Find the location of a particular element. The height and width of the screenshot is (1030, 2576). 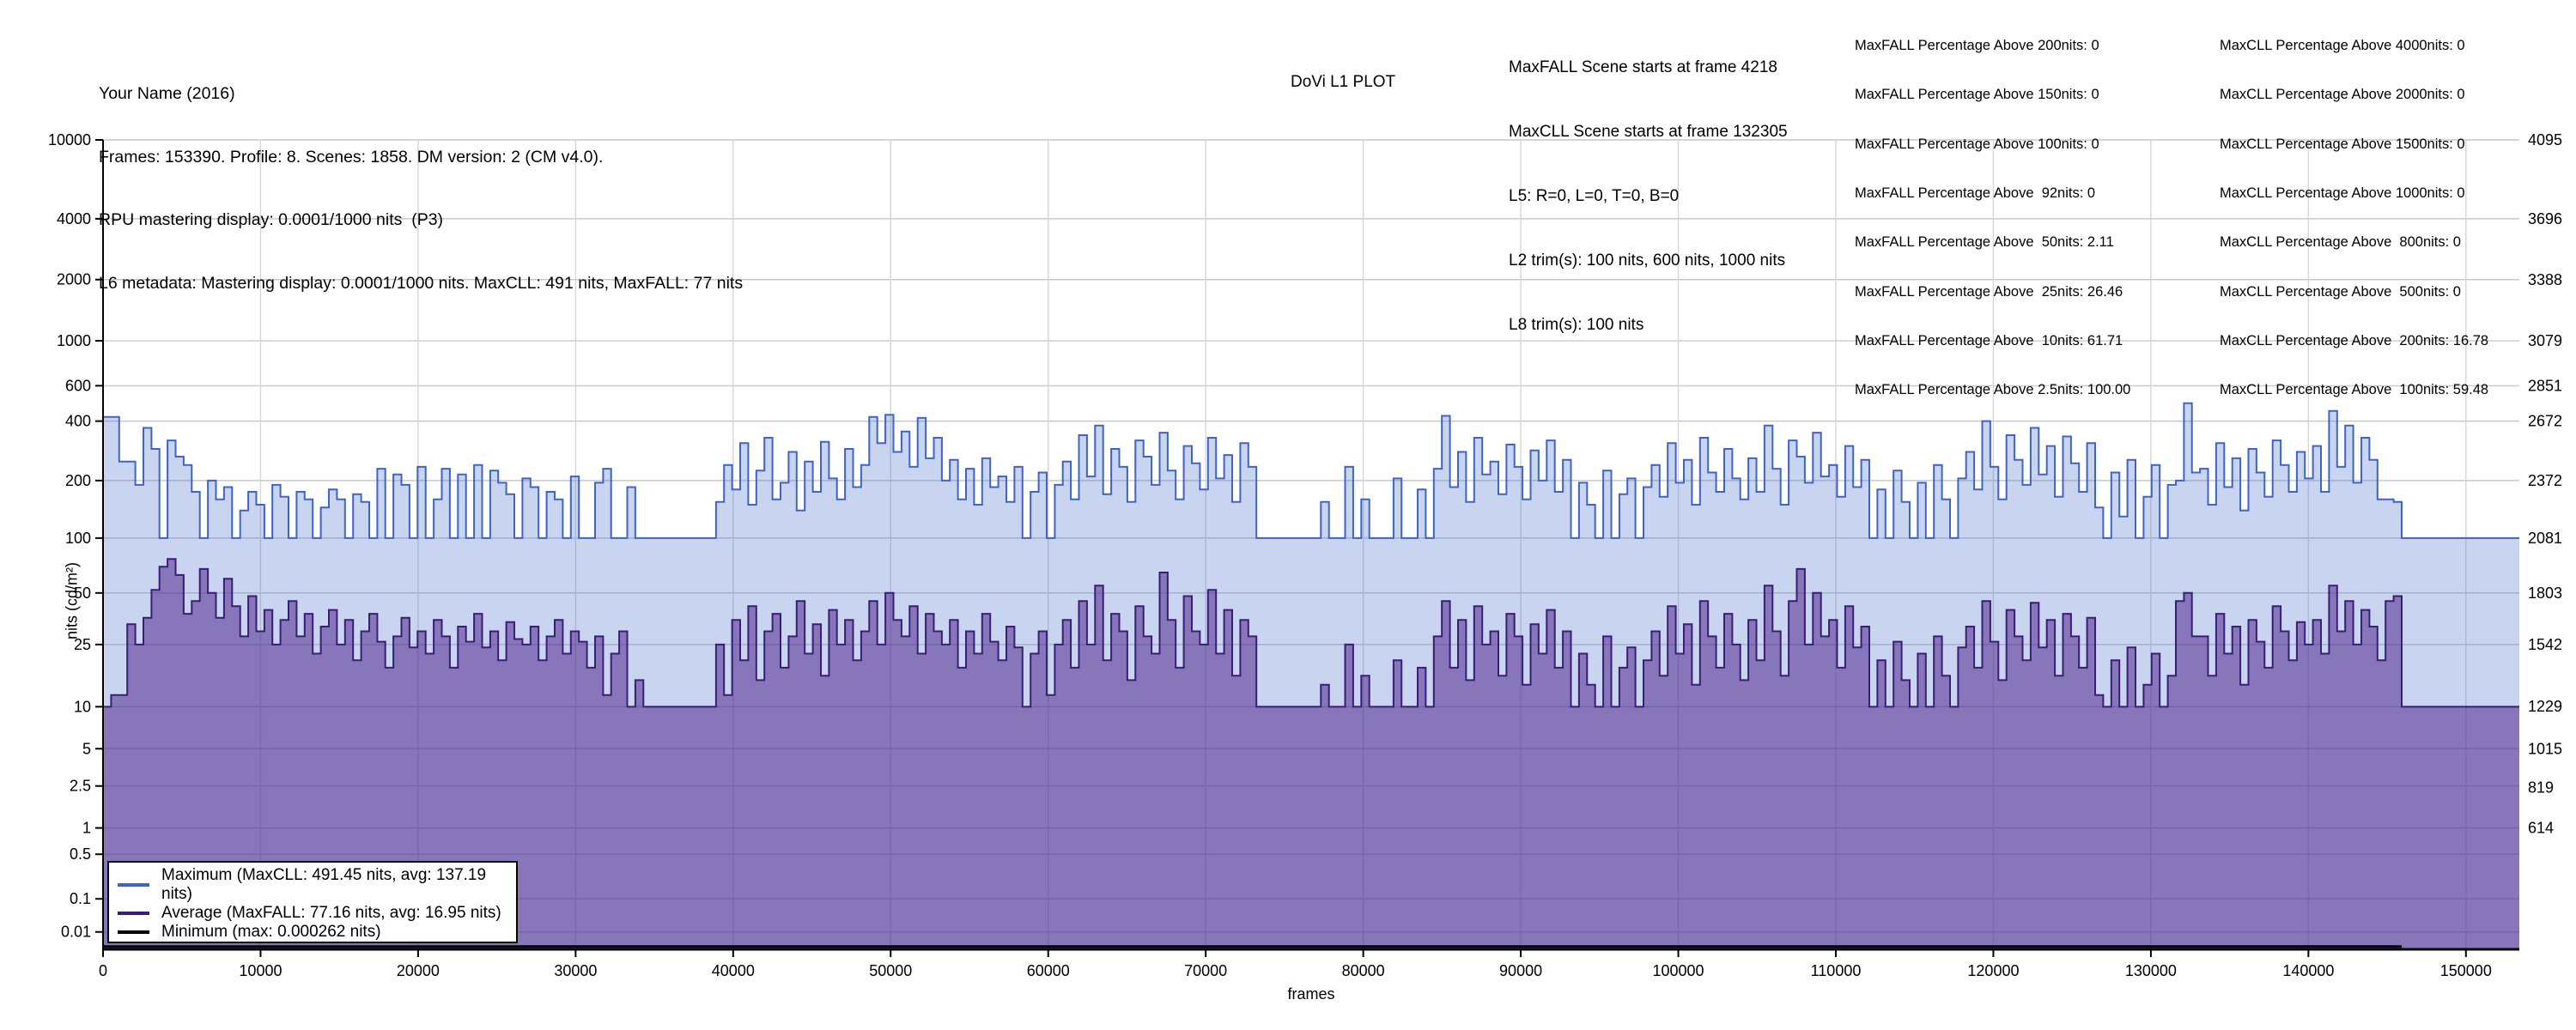

y-right-tick-label: 1542 is located at coordinates (2545, 644).